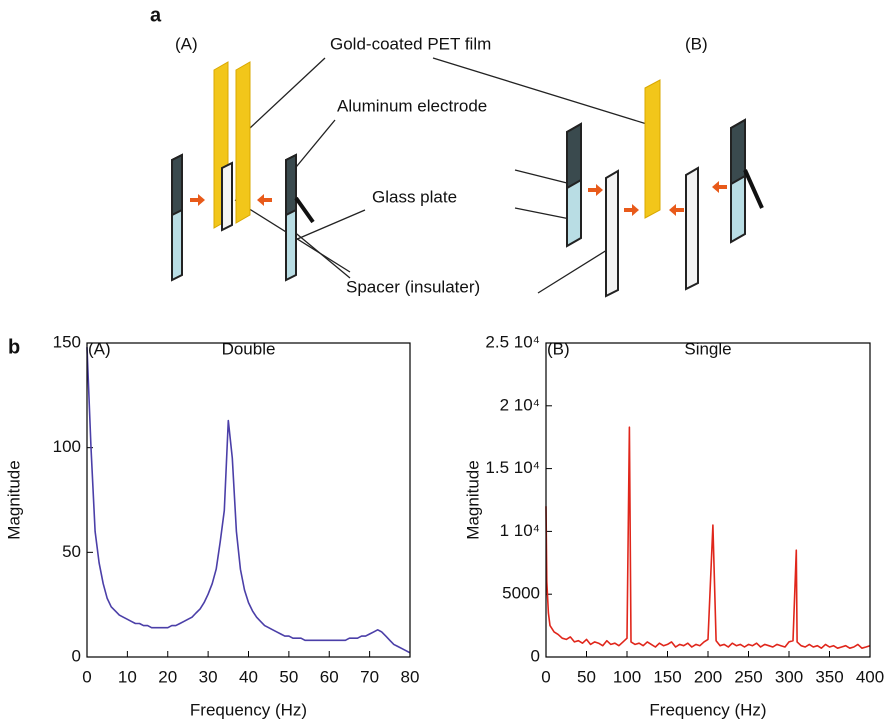 Image resolution: width=890 pixels, height=724 pixels. What do you see at coordinates (696, 43) in the screenshot?
I see `group-label: (B)` at bounding box center [696, 43].